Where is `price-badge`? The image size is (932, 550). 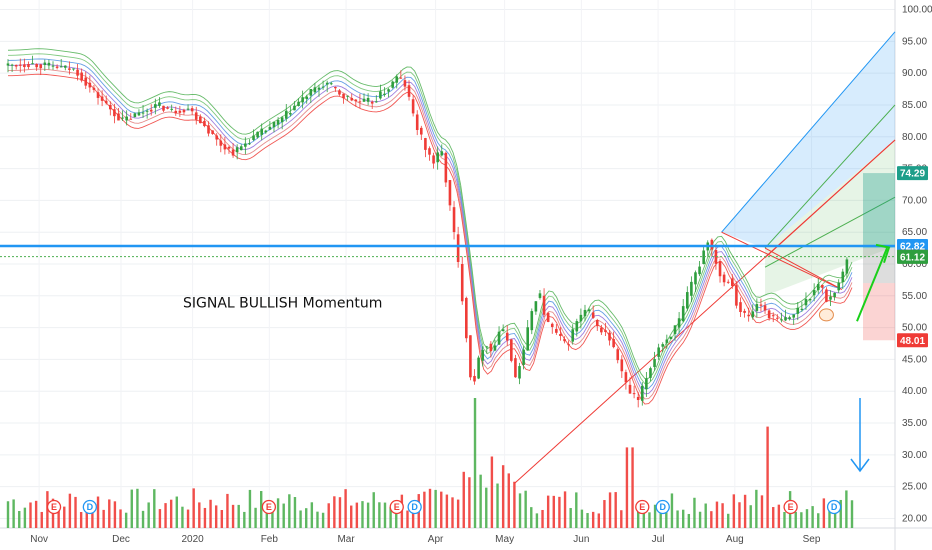
price-badge is located at coordinates (912, 340).